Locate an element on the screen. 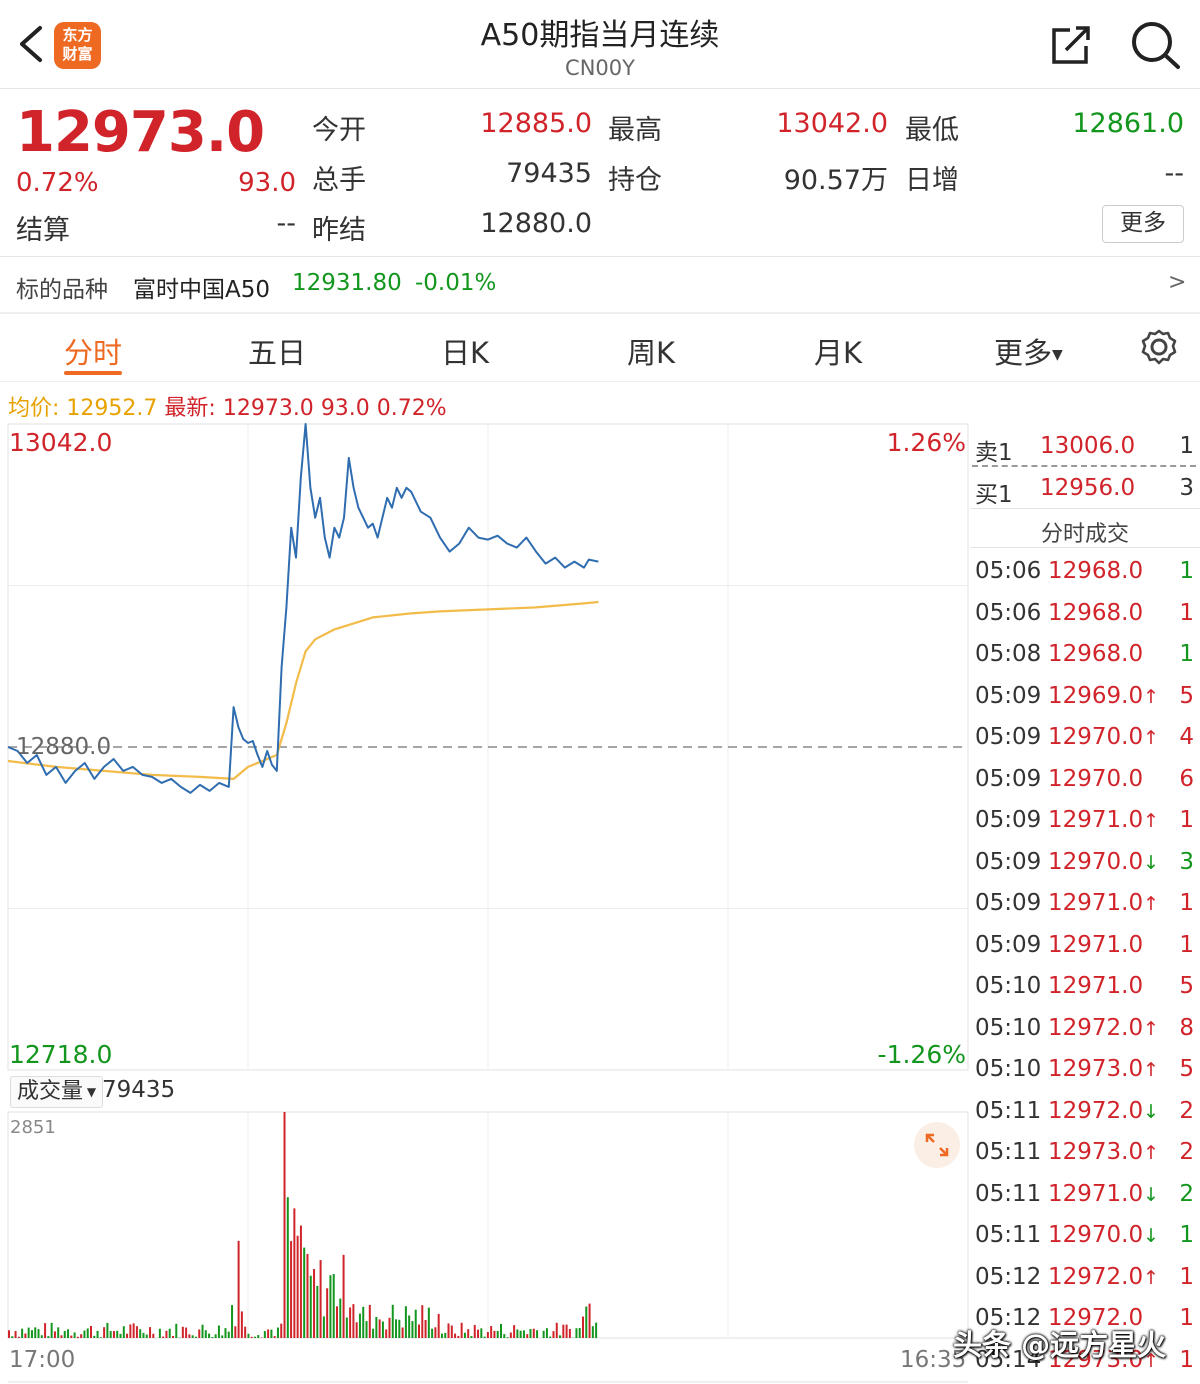 This screenshot has width=1200, height=1384. change-amount: 93.0 is located at coordinates (267, 183).